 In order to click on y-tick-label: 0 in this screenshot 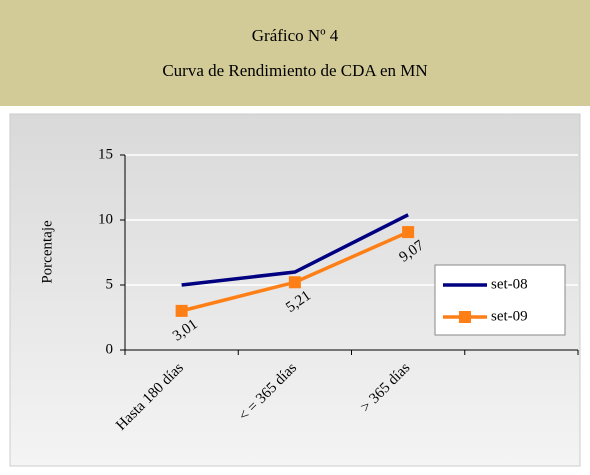, I will do `click(110, 349)`.